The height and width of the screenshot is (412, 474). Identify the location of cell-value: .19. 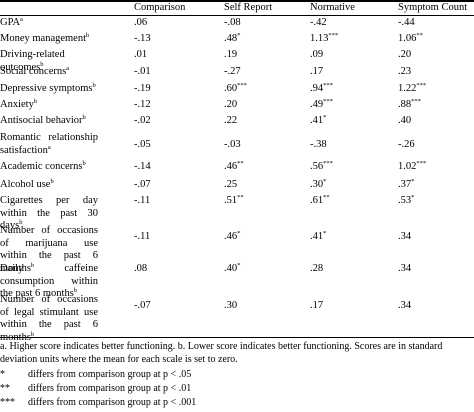
(231, 54).